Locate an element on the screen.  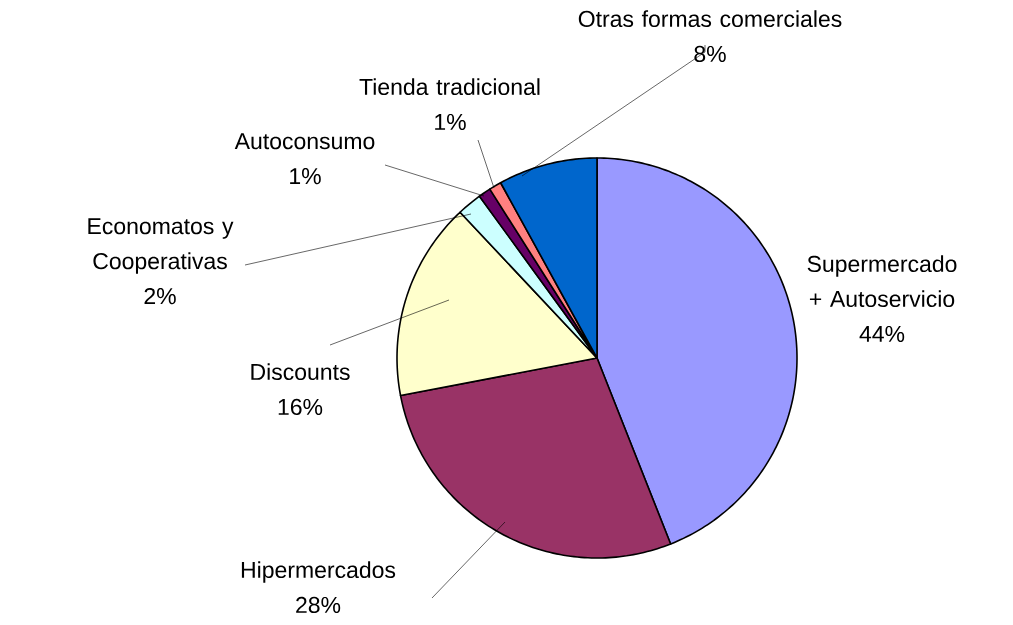
data-label: 2% is located at coordinates (160, 296).